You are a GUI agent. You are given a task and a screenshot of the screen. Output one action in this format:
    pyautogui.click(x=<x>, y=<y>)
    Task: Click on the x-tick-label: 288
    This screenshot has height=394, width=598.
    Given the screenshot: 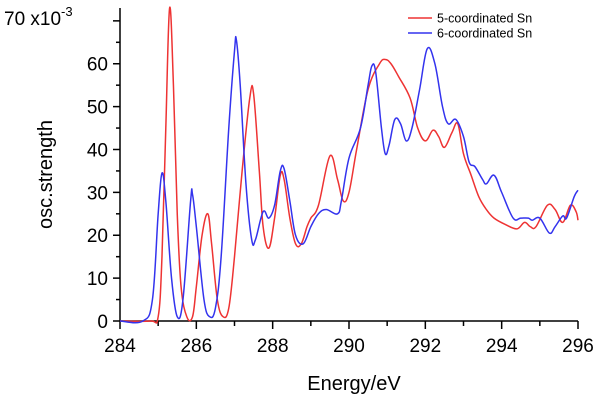 What is the action you would take?
    pyautogui.click(x=273, y=346)
    